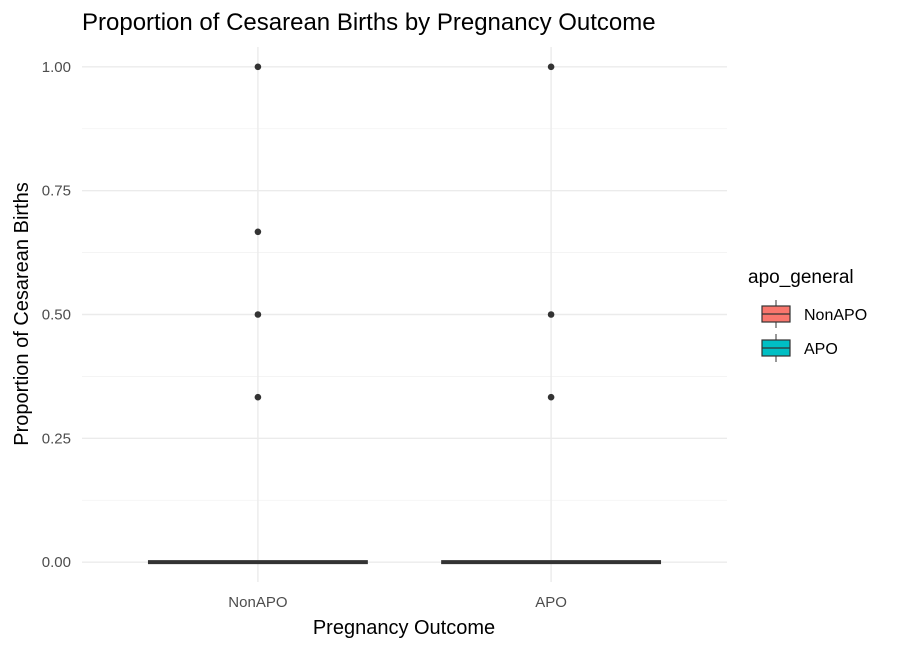 This screenshot has height=648, width=901. Describe the element at coordinates (397, 602) in the screenshot. I see `x-axis-ticks: NonAPO APO` at that location.